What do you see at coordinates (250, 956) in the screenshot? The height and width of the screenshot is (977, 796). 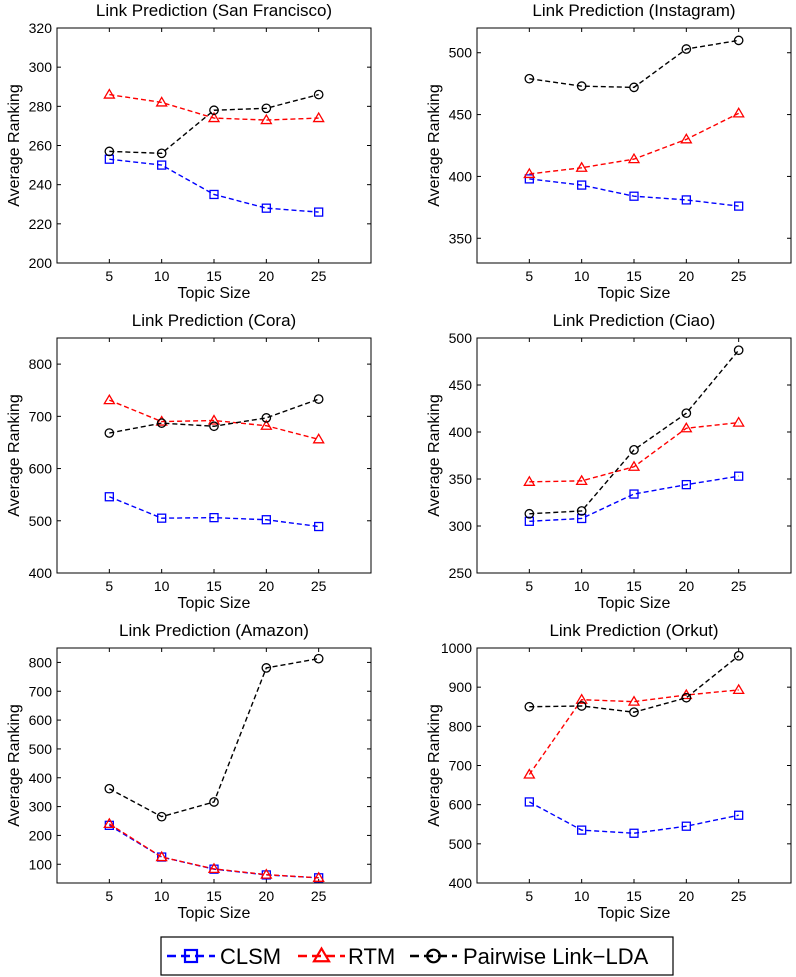 I see `legend-label: CLSM` at bounding box center [250, 956].